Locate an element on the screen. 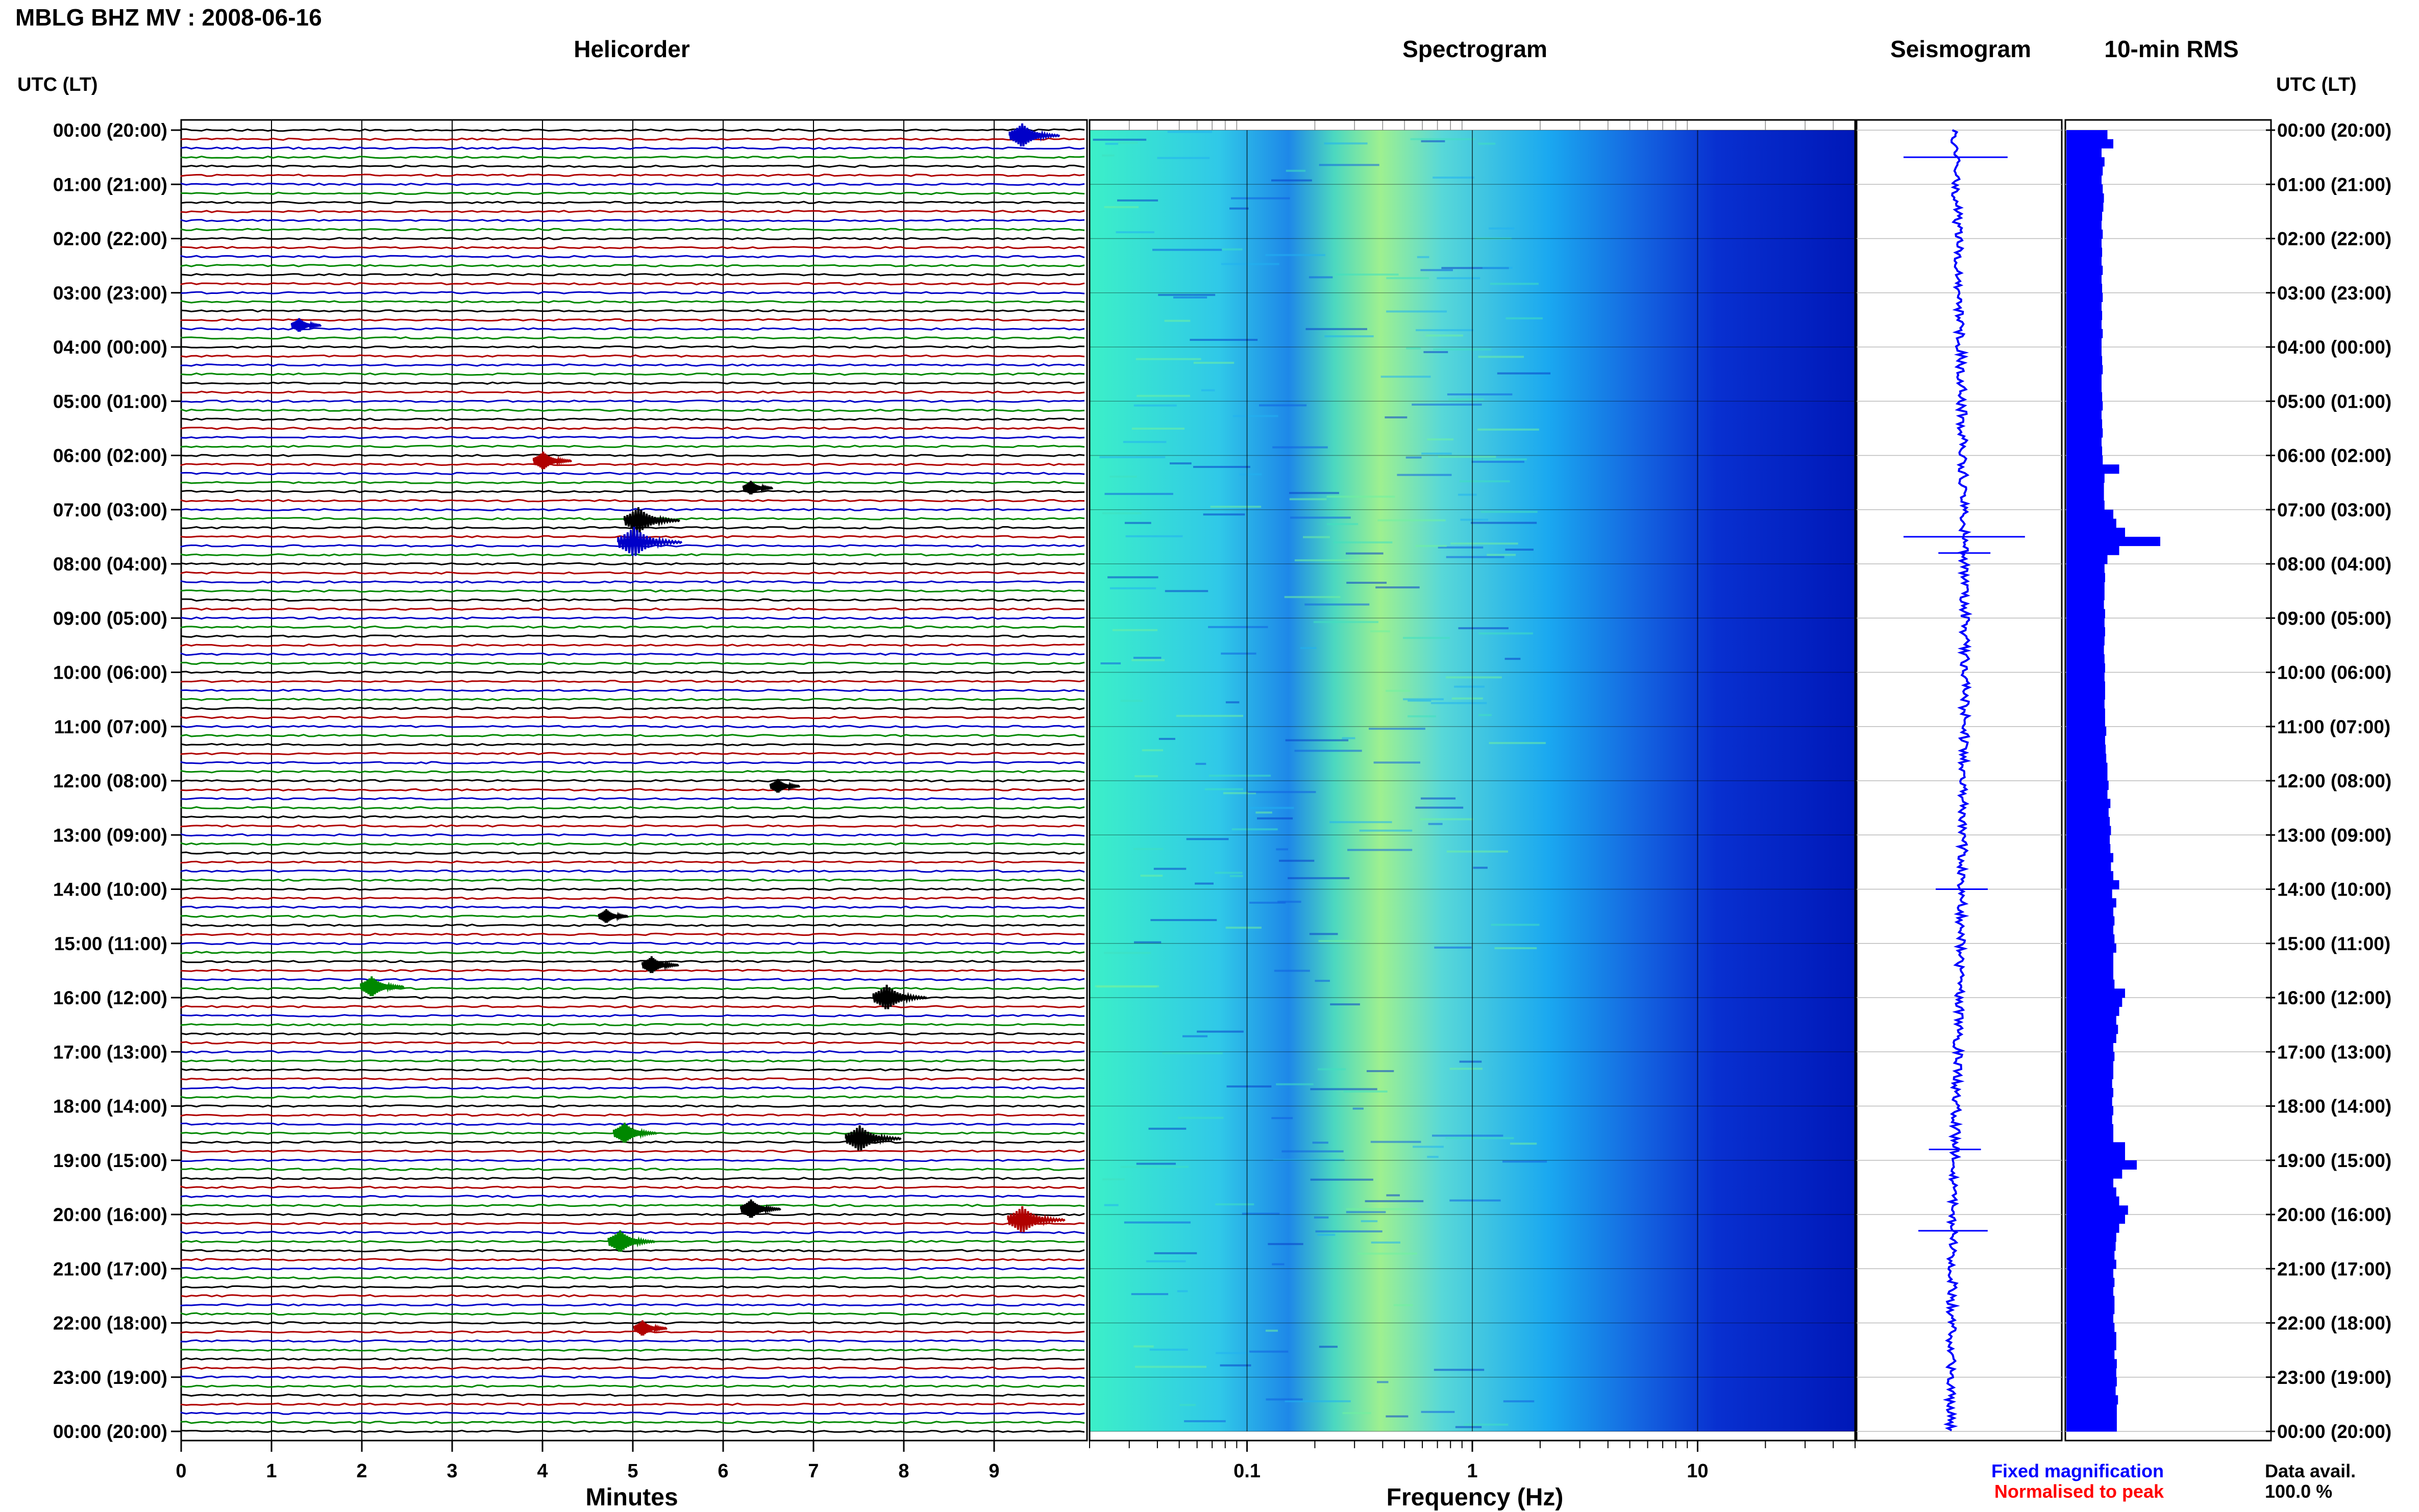 The width and height of the screenshot is (2419, 1512). time-label-right: 23:00 (19:00) is located at coordinates (2334, 1377).